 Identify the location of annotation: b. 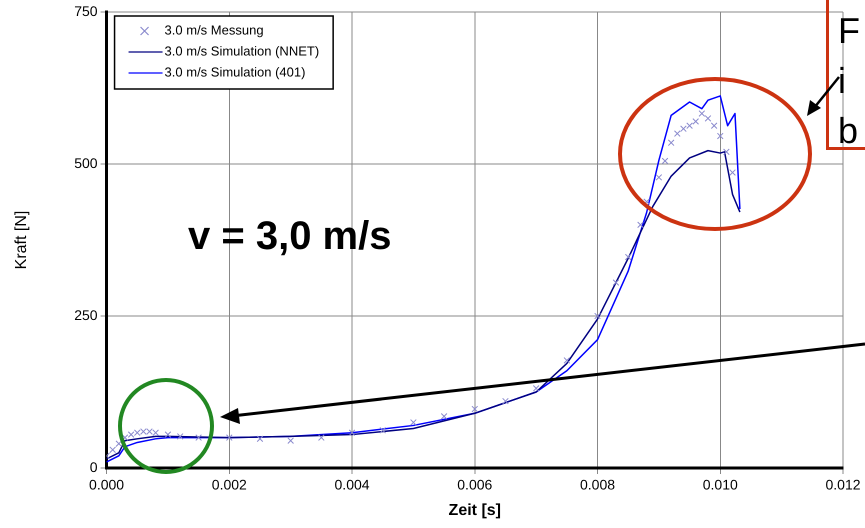
(848, 131).